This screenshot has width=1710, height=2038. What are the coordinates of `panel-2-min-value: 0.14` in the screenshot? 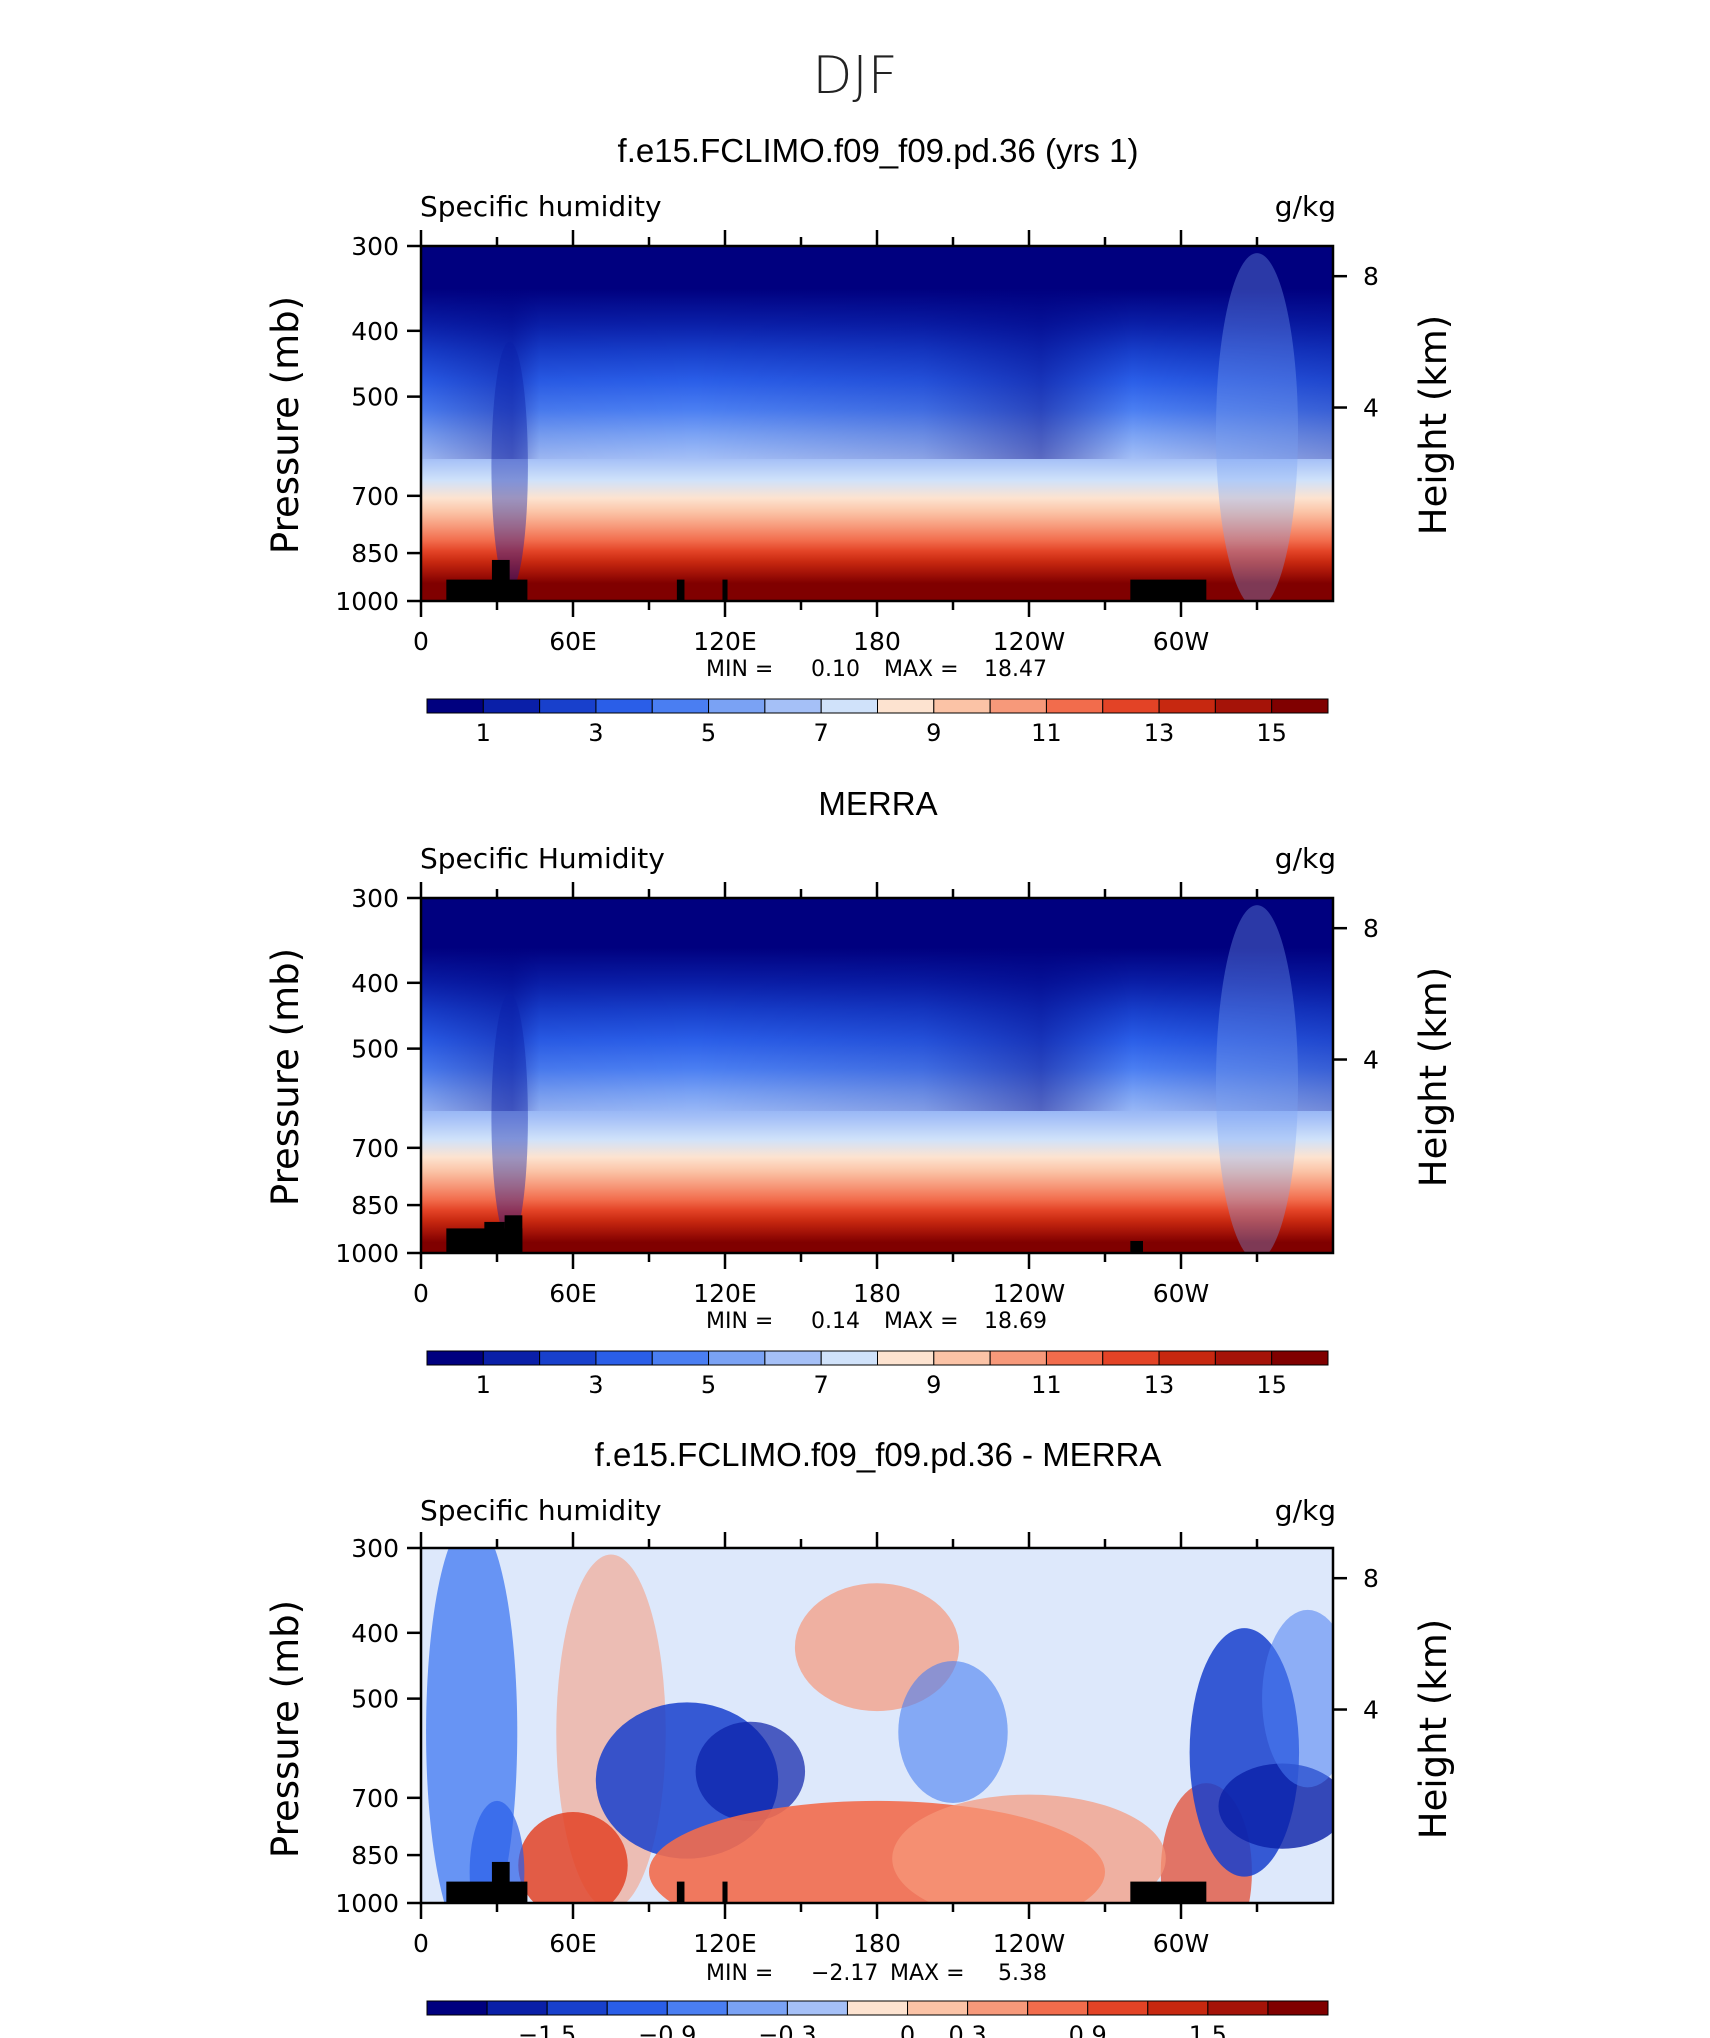 It's located at (835, 1321).